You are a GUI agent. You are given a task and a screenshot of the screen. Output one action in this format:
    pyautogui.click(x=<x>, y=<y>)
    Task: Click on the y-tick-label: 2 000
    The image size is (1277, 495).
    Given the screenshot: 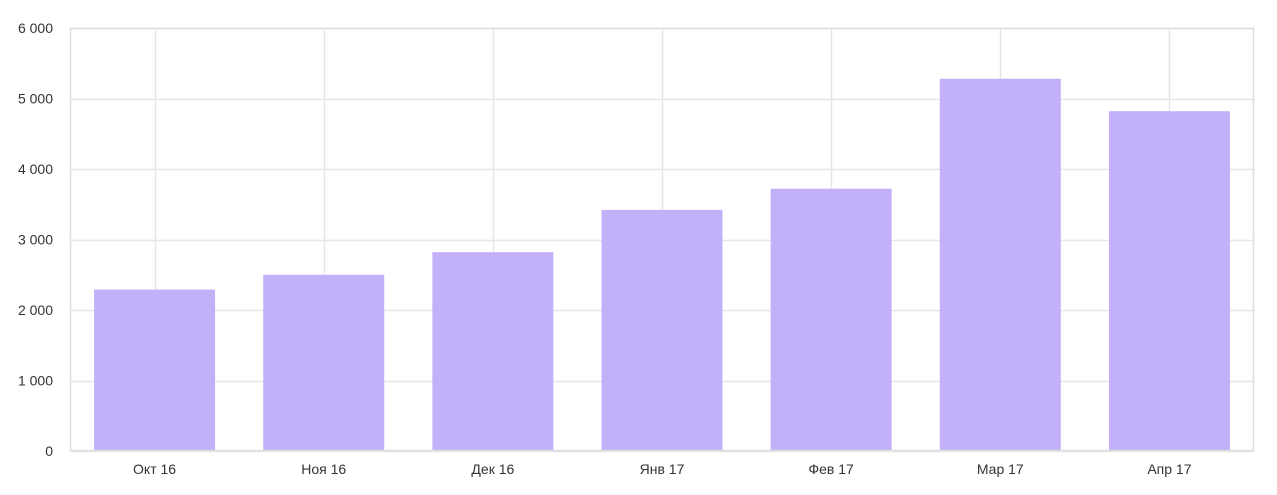 What is the action you would take?
    pyautogui.click(x=35, y=310)
    